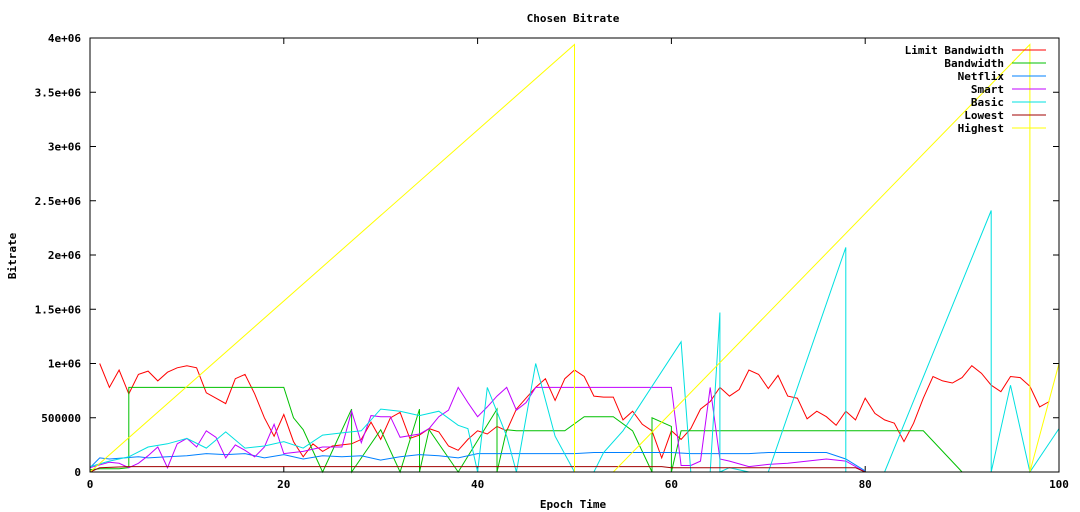 The width and height of the screenshot is (1080, 512). Describe the element at coordinates (58, 201) in the screenshot. I see `y-tick-label: 2.5e+06` at that location.